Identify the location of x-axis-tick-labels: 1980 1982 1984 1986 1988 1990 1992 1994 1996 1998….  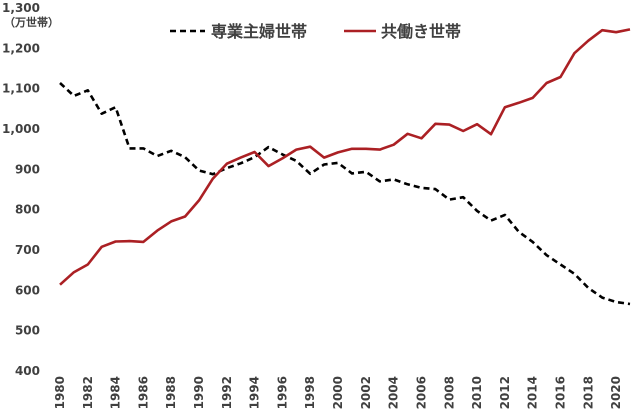
(338, 392).